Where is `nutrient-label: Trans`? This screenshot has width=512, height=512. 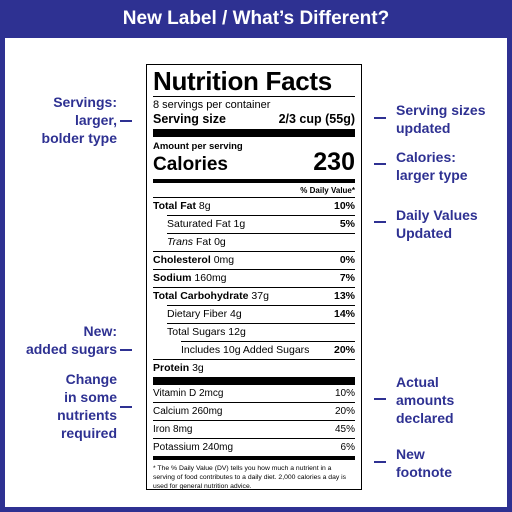
nutrient-label: Trans is located at coordinates (180, 242).